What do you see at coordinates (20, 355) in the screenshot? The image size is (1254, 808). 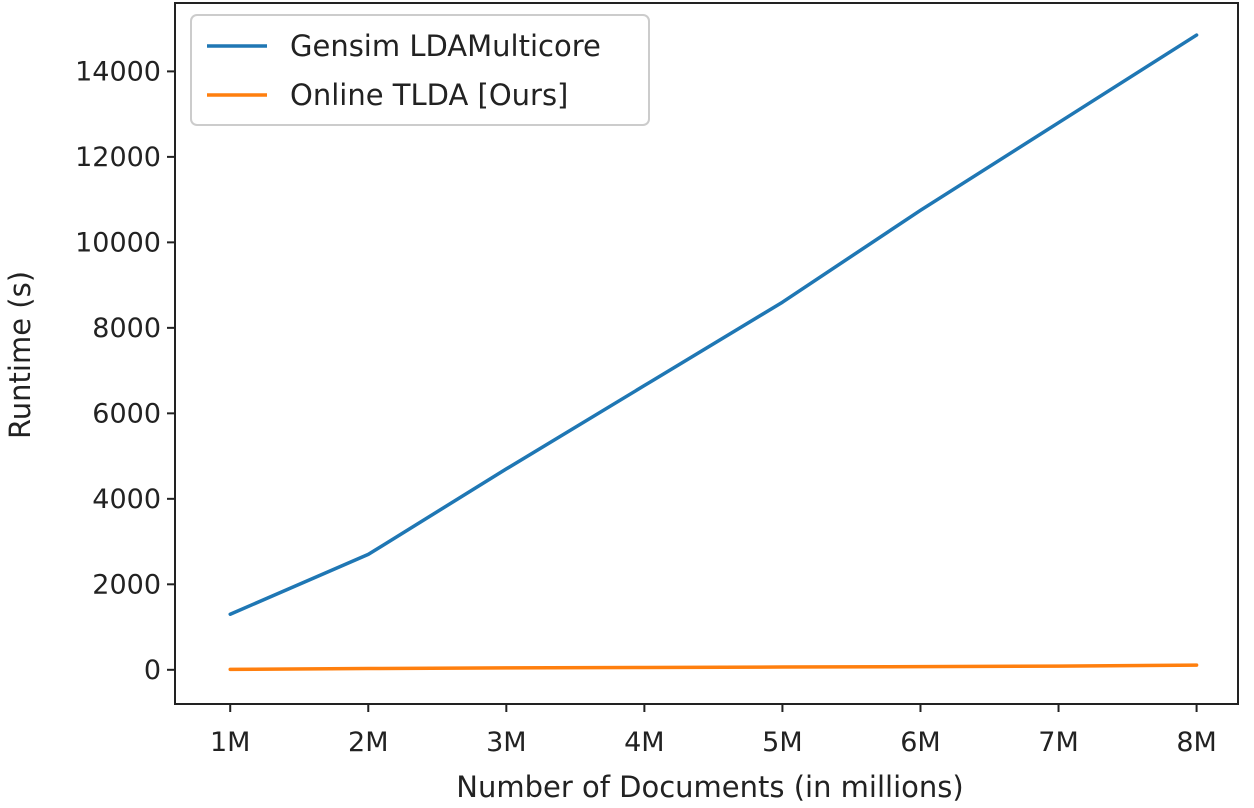 I see `y-axis-label: Runtime (s)` at bounding box center [20, 355].